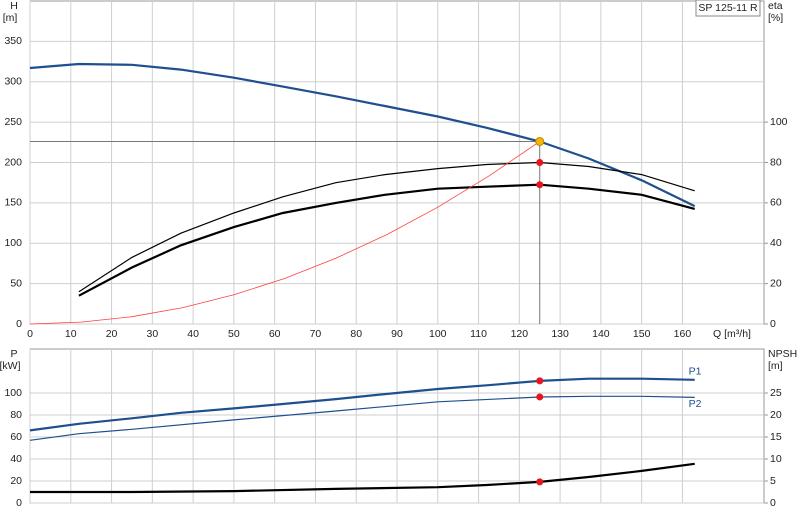  What do you see at coordinates (560, 334) in the screenshot?
I see `x-tick-label: 130` at bounding box center [560, 334].